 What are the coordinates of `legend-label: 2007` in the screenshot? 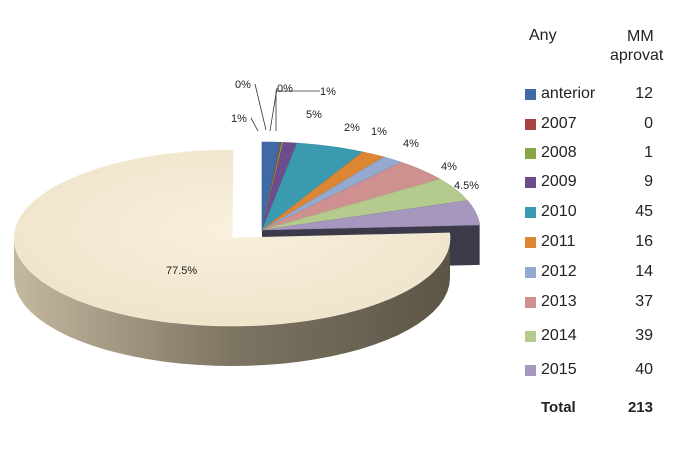 It's located at (559, 123).